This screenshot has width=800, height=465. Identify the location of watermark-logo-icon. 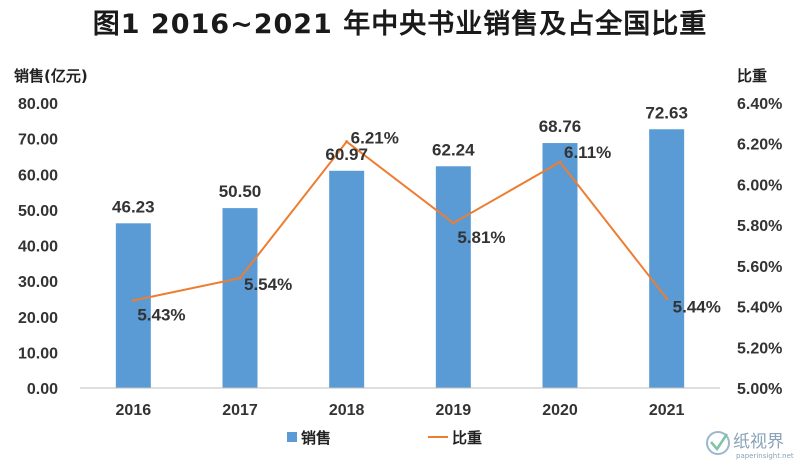
(718, 443).